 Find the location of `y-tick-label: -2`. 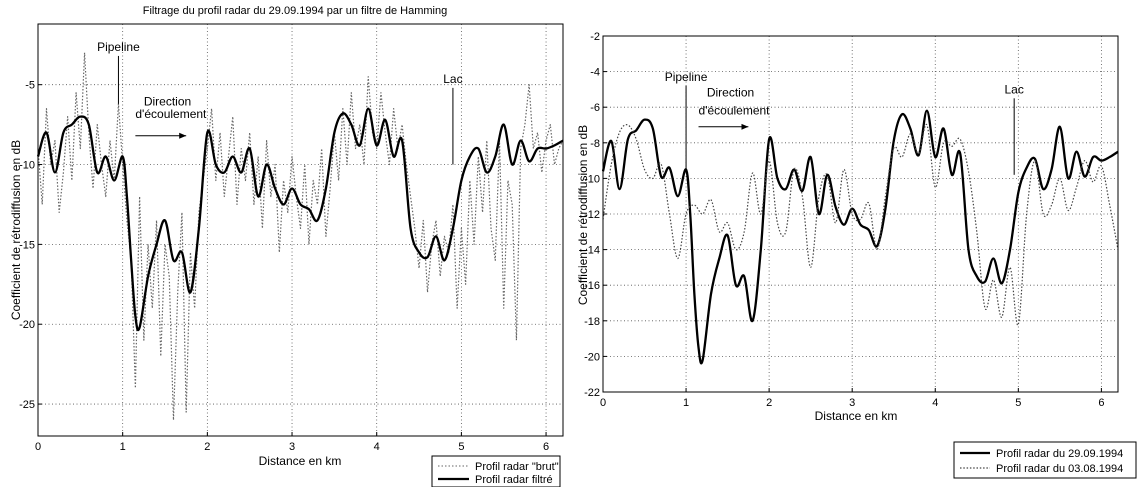

y-tick-label: -2 is located at coordinates (595, 37).